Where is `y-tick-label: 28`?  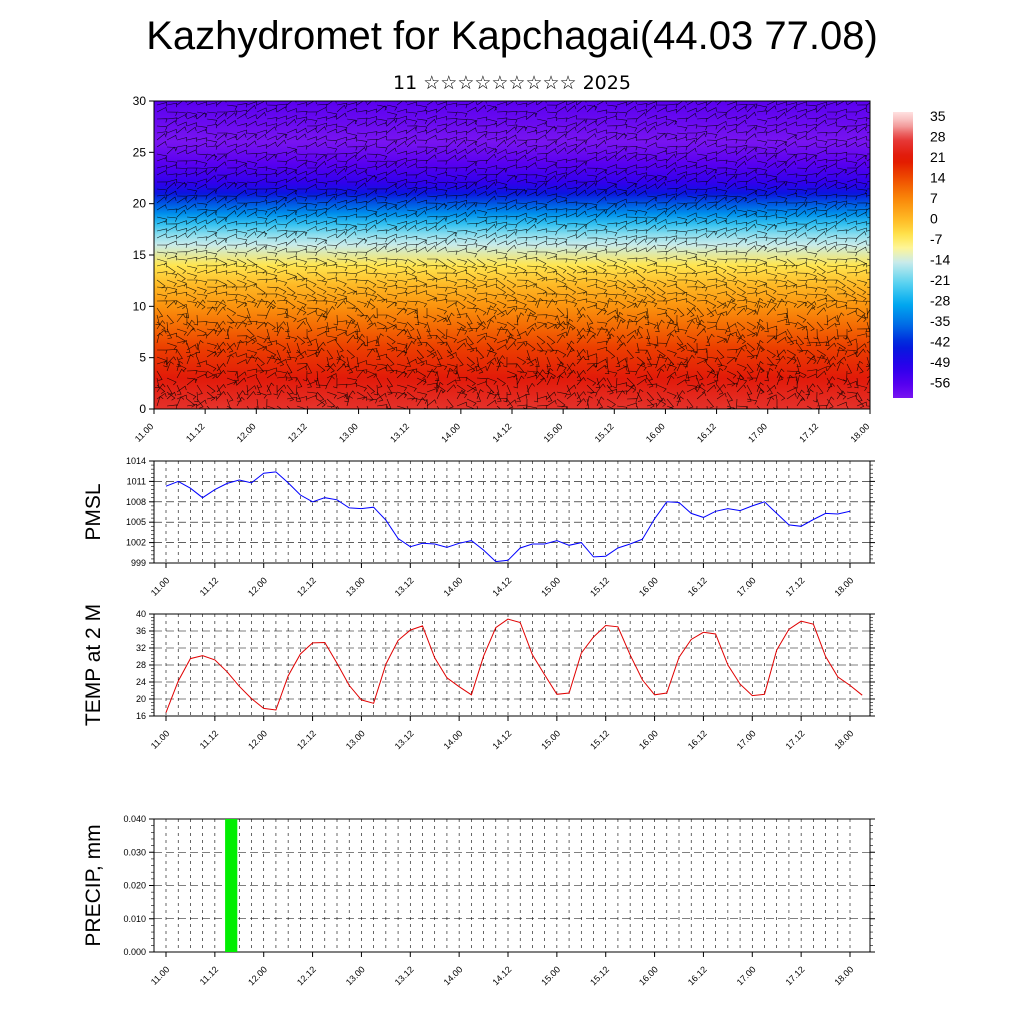 y-tick-label: 28 is located at coordinates (141, 665).